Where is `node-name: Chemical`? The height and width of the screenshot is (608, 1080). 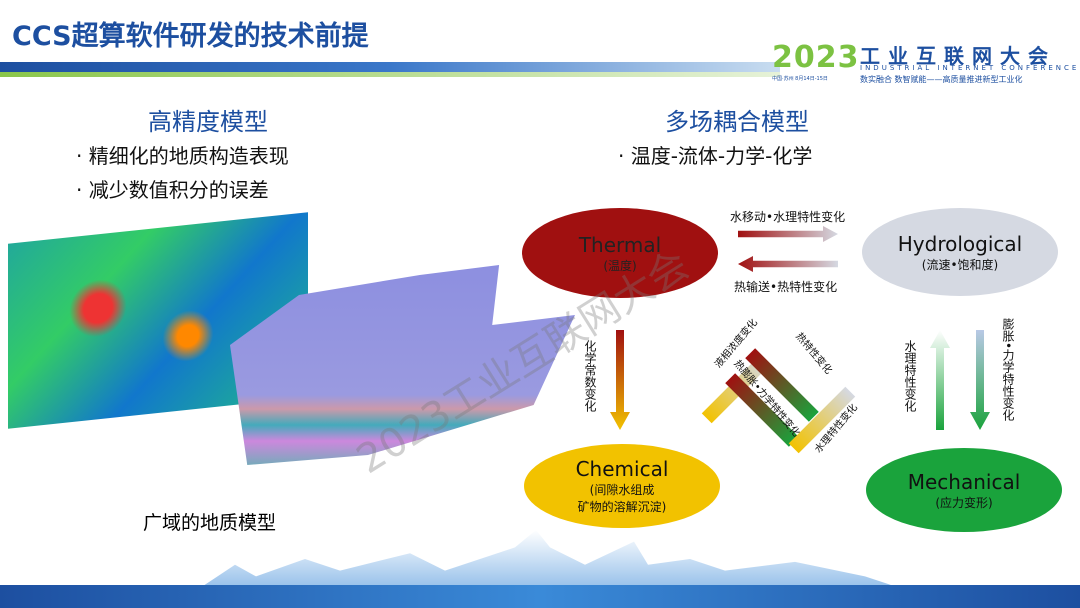 node-name: Chemical is located at coordinates (622, 469).